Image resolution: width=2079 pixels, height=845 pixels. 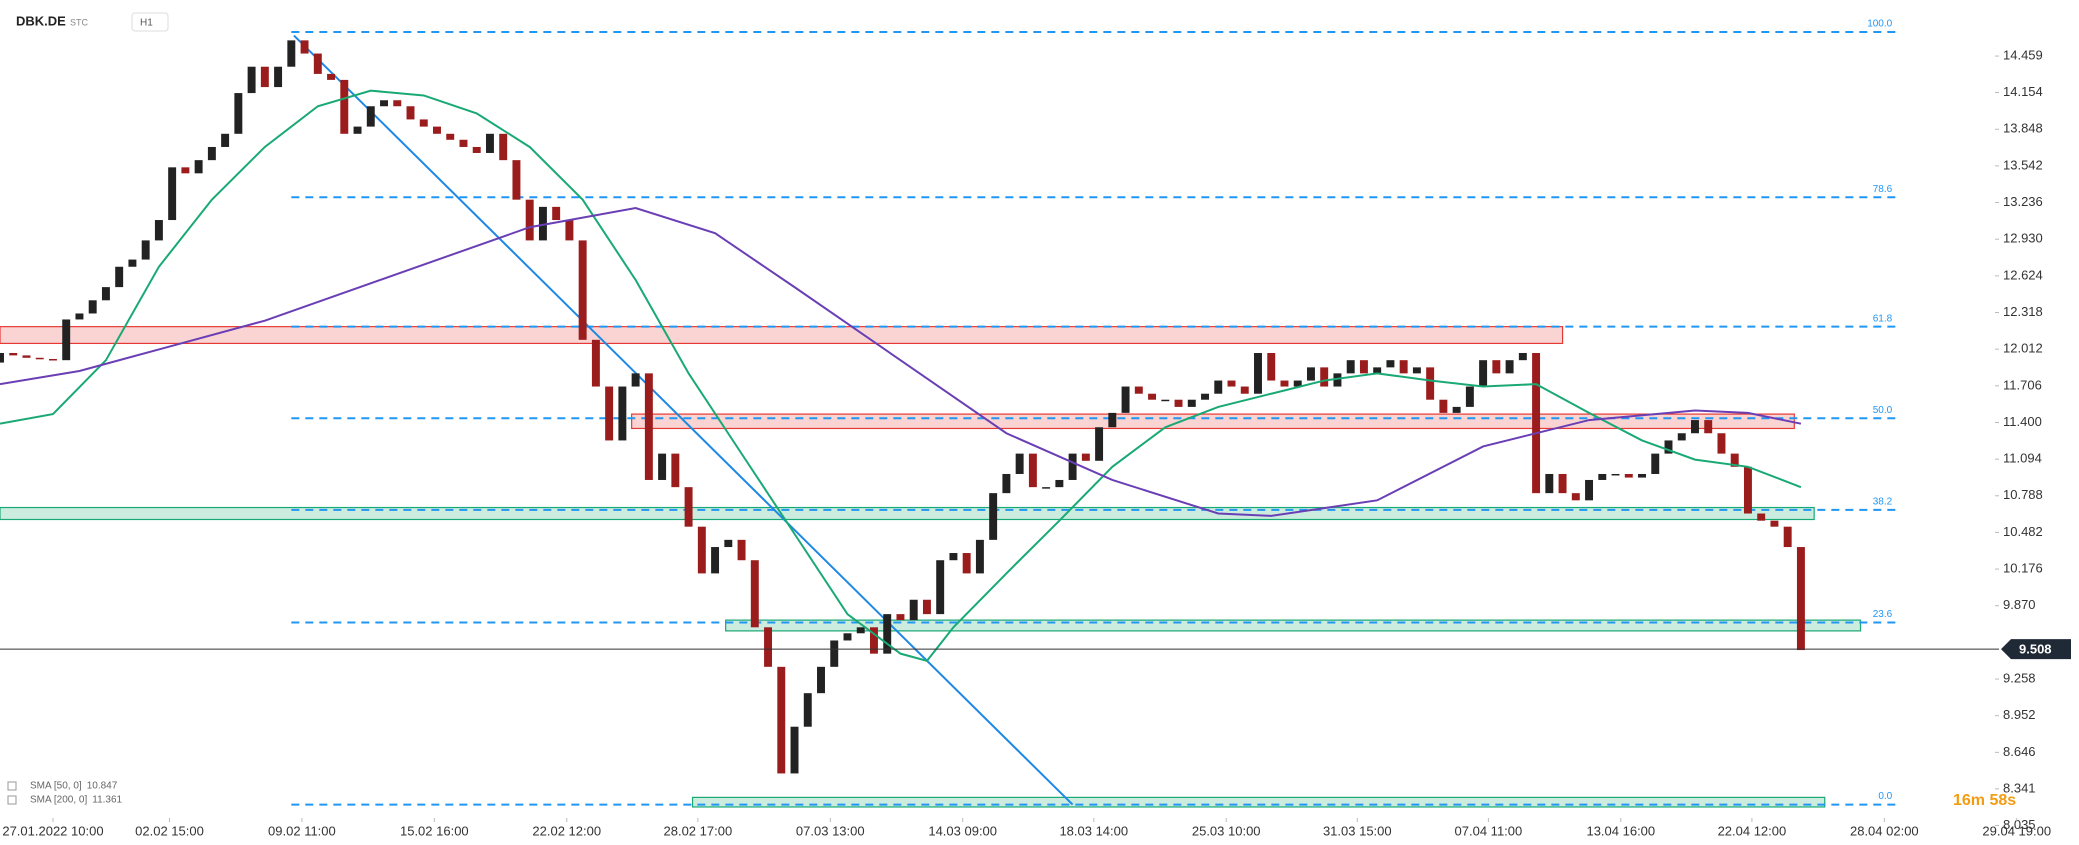 What do you see at coordinates (1984, 800) in the screenshot?
I see `bar-timer: 16m 58s` at bounding box center [1984, 800].